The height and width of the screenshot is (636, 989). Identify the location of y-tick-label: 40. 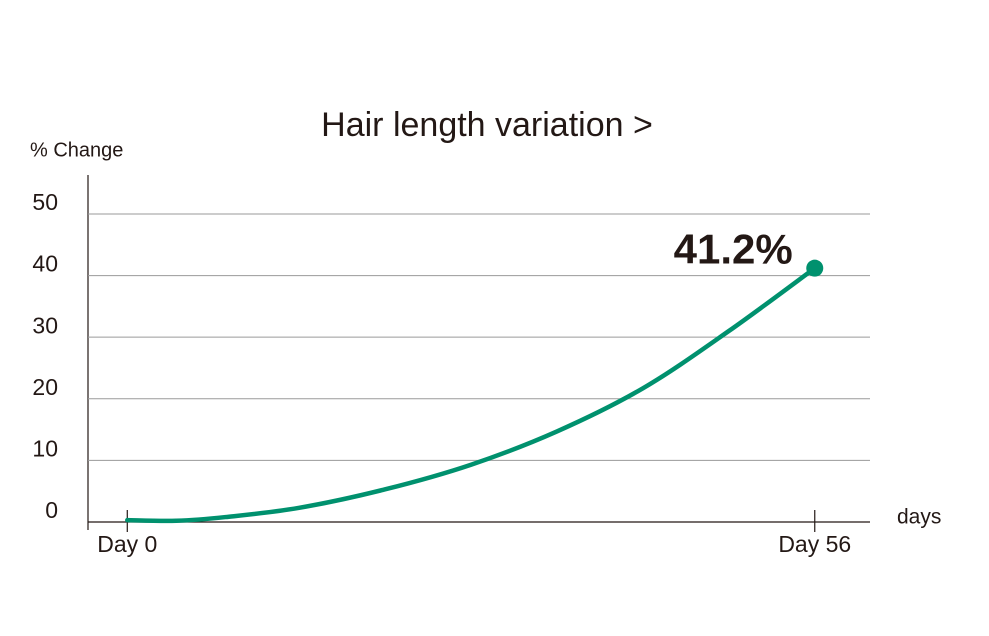
(45, 264).